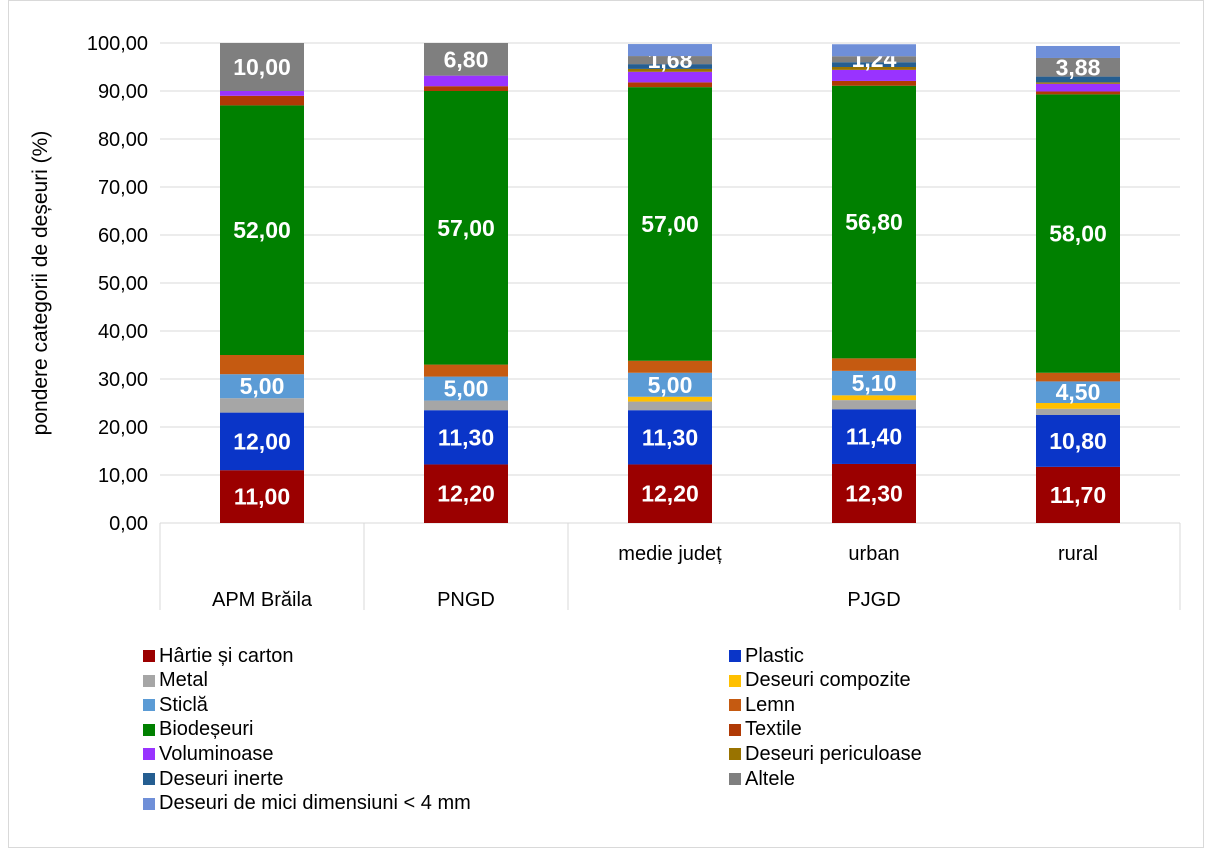  What do you see at coordinates (117, 44) in the screenshot?
I see `y-tick-label: 100,00` at bounding box center [117, 44].